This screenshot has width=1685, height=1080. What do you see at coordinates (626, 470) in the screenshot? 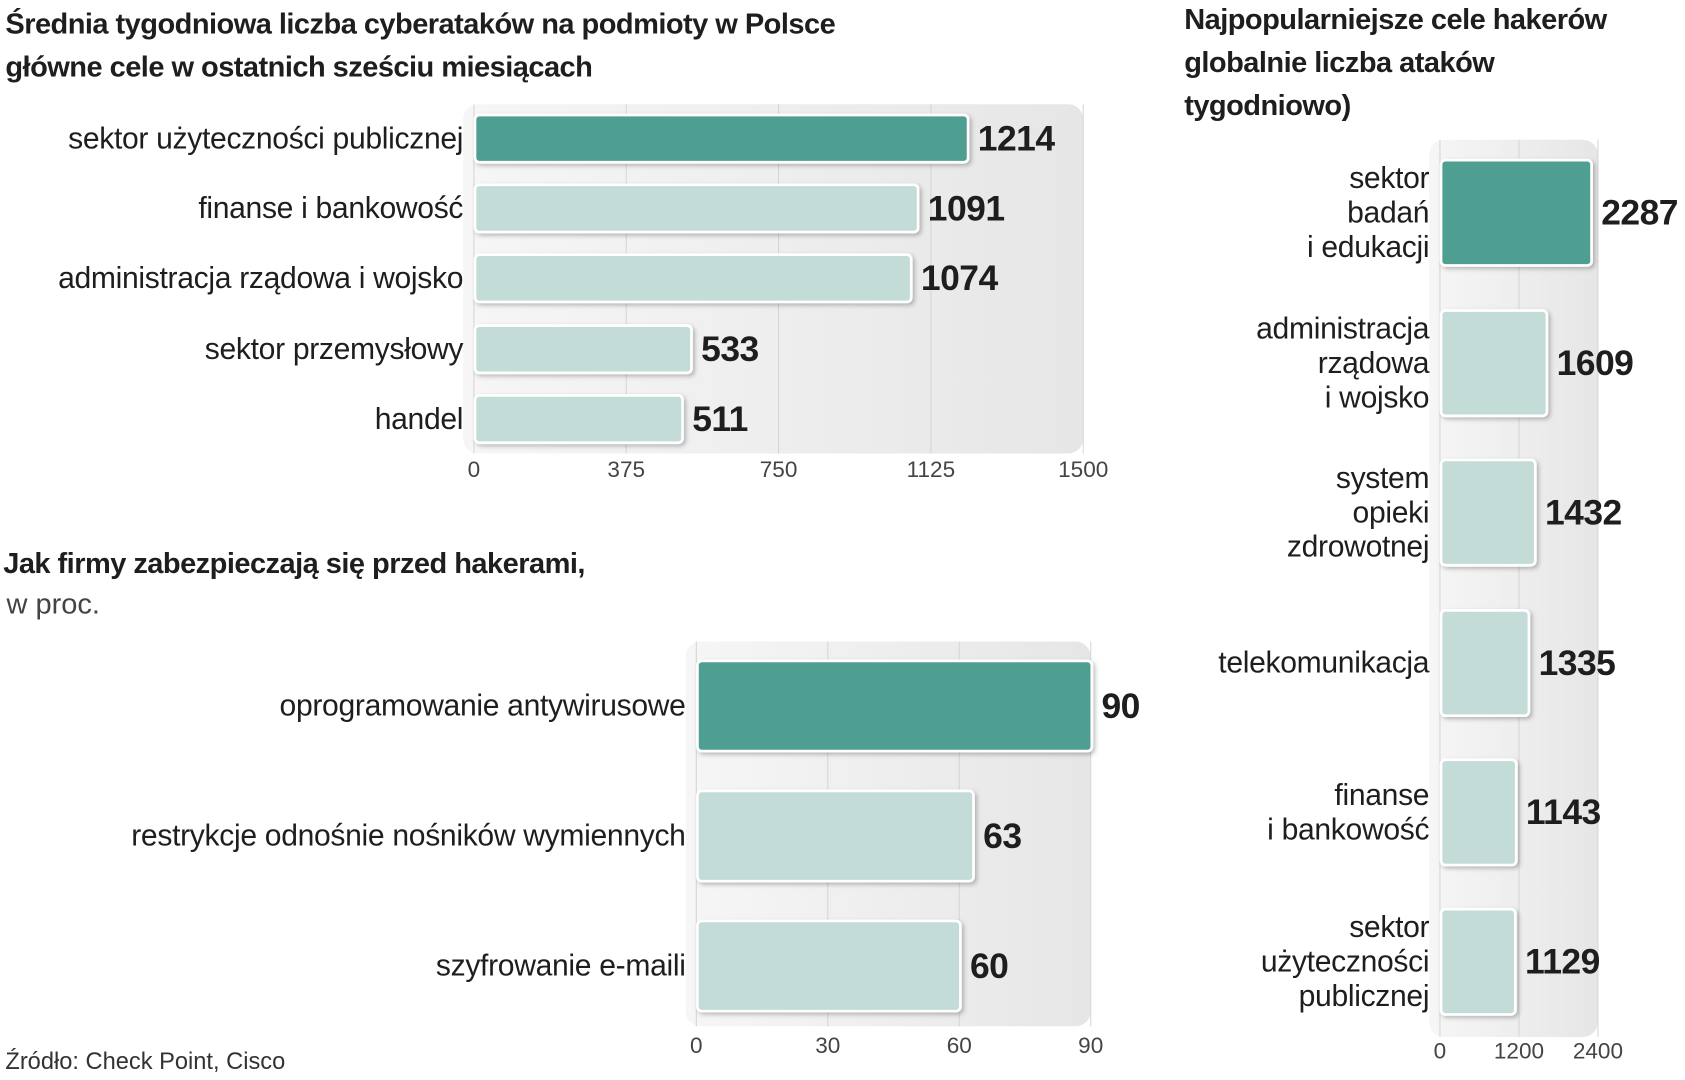
I see `x-tick-label: 375` at bounding box center [626, 470].